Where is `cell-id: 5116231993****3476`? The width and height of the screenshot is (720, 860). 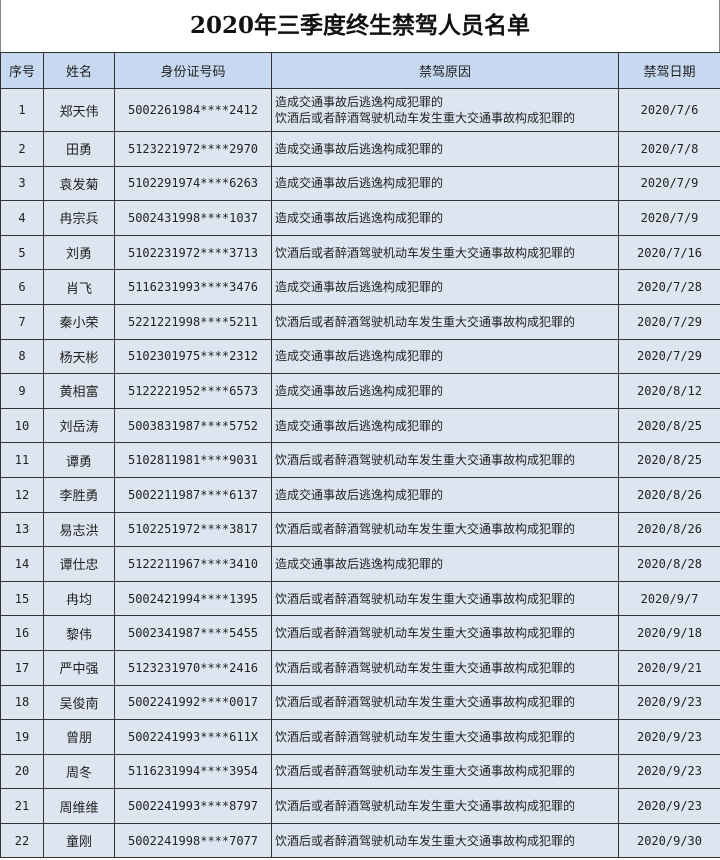
cell-id: 5116231993****3476 is located at coordinates (193, 287).